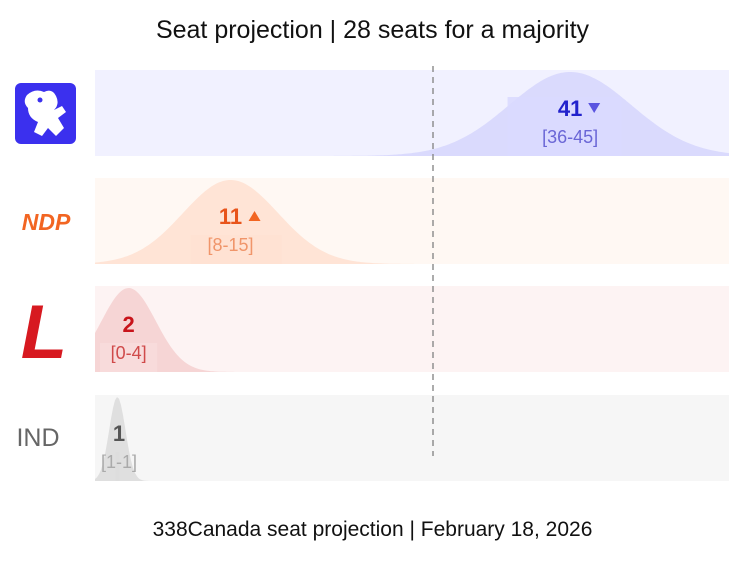 Image resolution: width=739 pixels, height=565 pixels. I want to click on trend-up-icon, so click(254, 216).